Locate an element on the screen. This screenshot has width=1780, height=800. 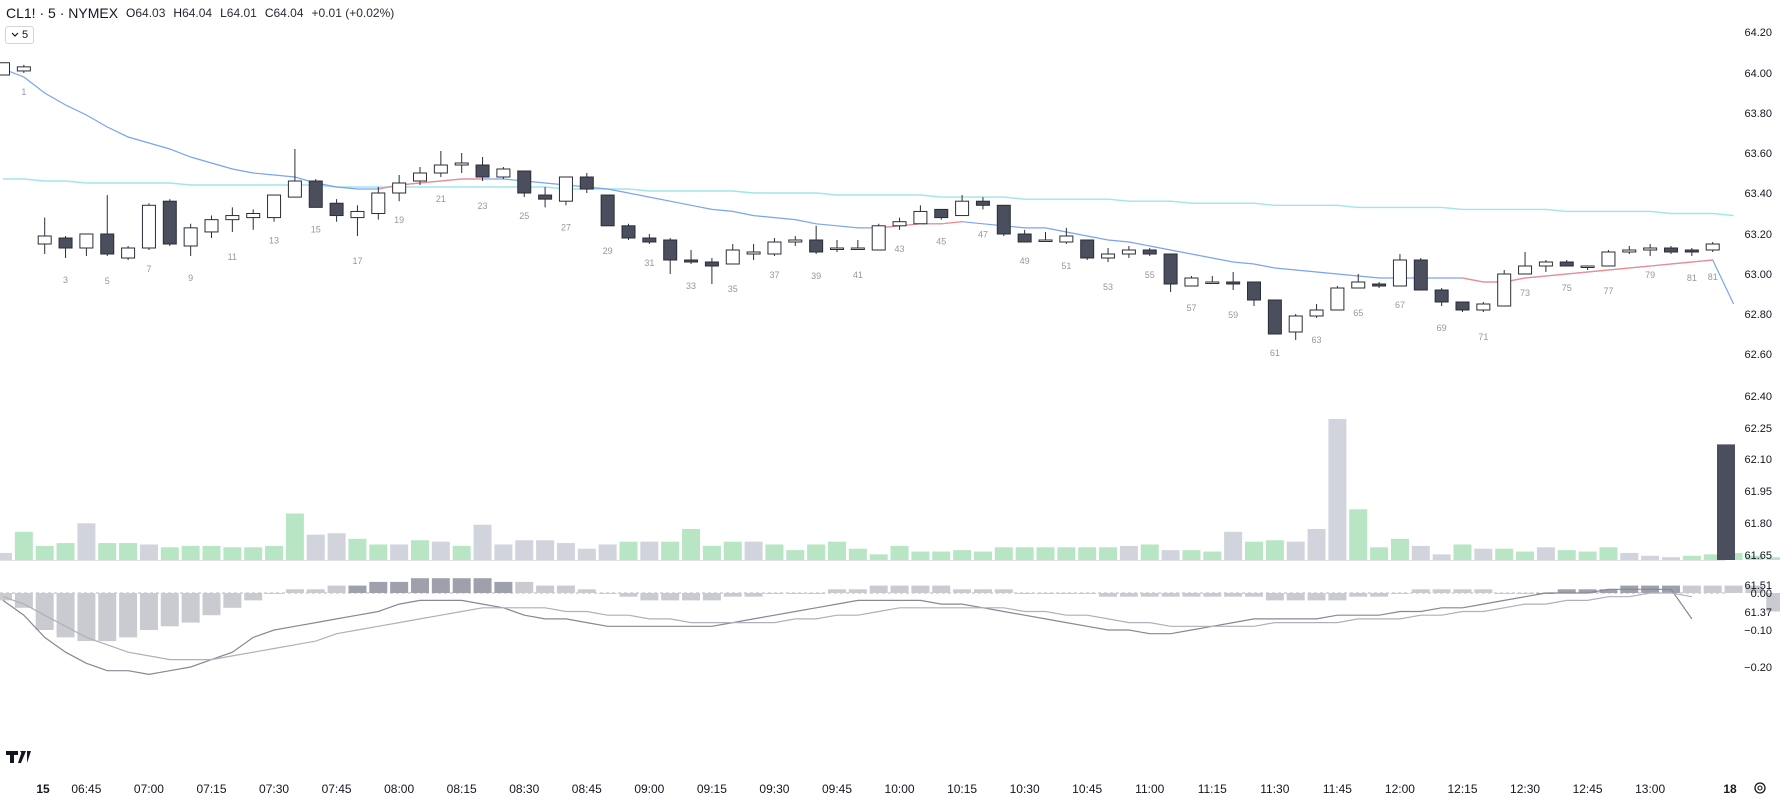
ohlc-high: H64.04 is located at coordinates (192, 13).